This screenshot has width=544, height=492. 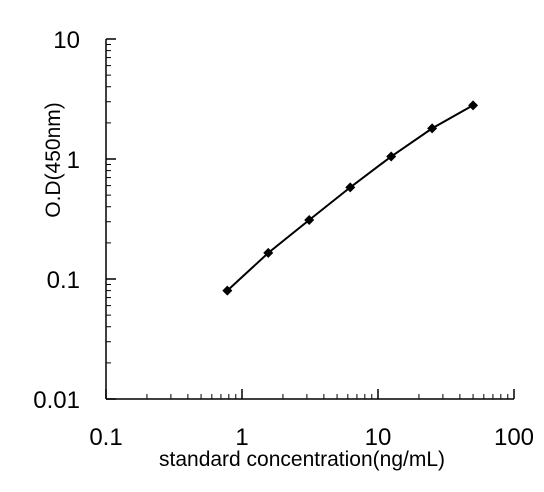 What do you see at coordinates (53, 160) in the screenshot?
I see `y-axis-title: O.D(450nm)` at bounding box center [53, 160].